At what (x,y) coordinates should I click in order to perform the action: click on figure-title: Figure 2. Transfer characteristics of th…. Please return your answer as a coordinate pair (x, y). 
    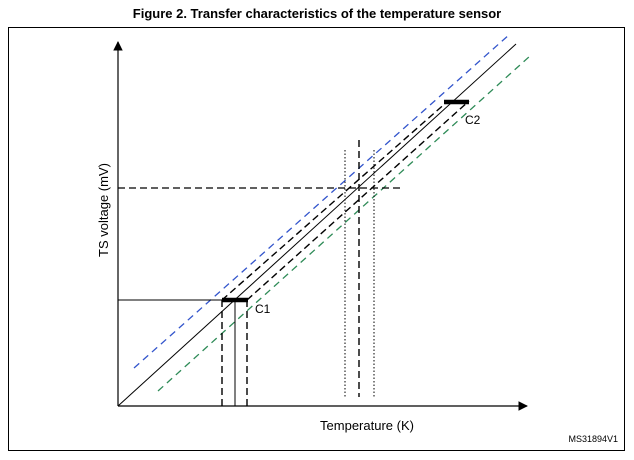
    Looking at the image, I should click on (317, 13).